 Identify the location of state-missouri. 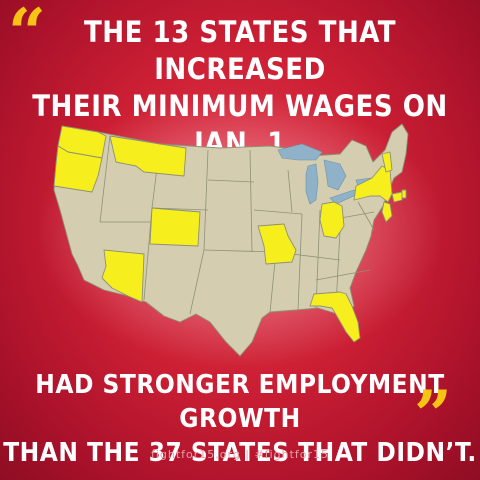
(277, 244).